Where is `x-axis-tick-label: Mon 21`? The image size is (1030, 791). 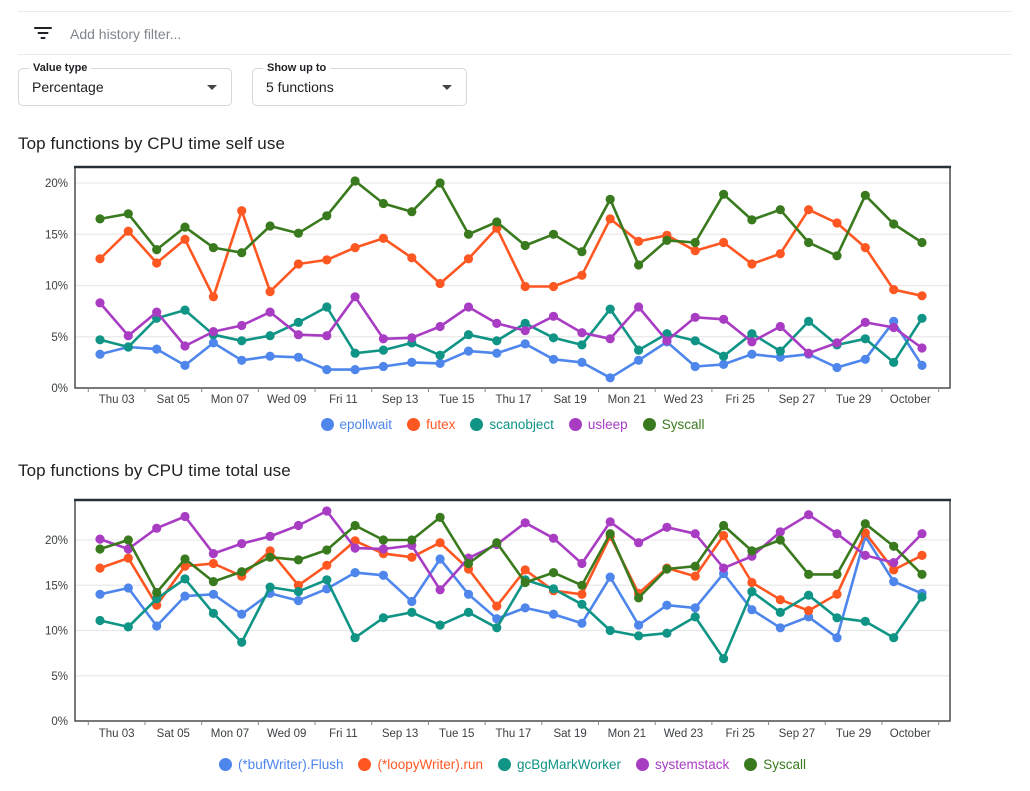 x-axis-tick-label: Mon 21 is located at coordinates (627, 400).